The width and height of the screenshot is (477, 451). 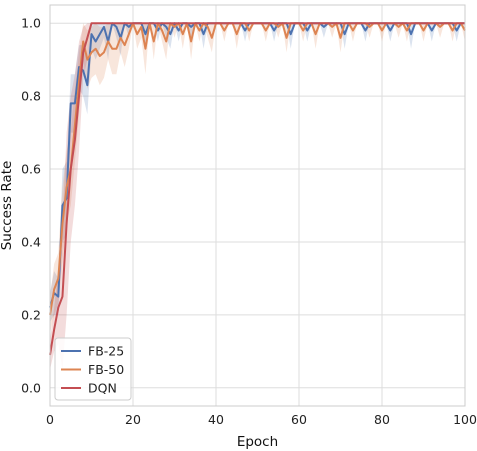 What do you see at coordinates (31, 206) in the screenshot?
I see `y-tick-labels: 0.0 0.2 0.4 0.6 0.8 1.0` at bounding box center [31, 206].